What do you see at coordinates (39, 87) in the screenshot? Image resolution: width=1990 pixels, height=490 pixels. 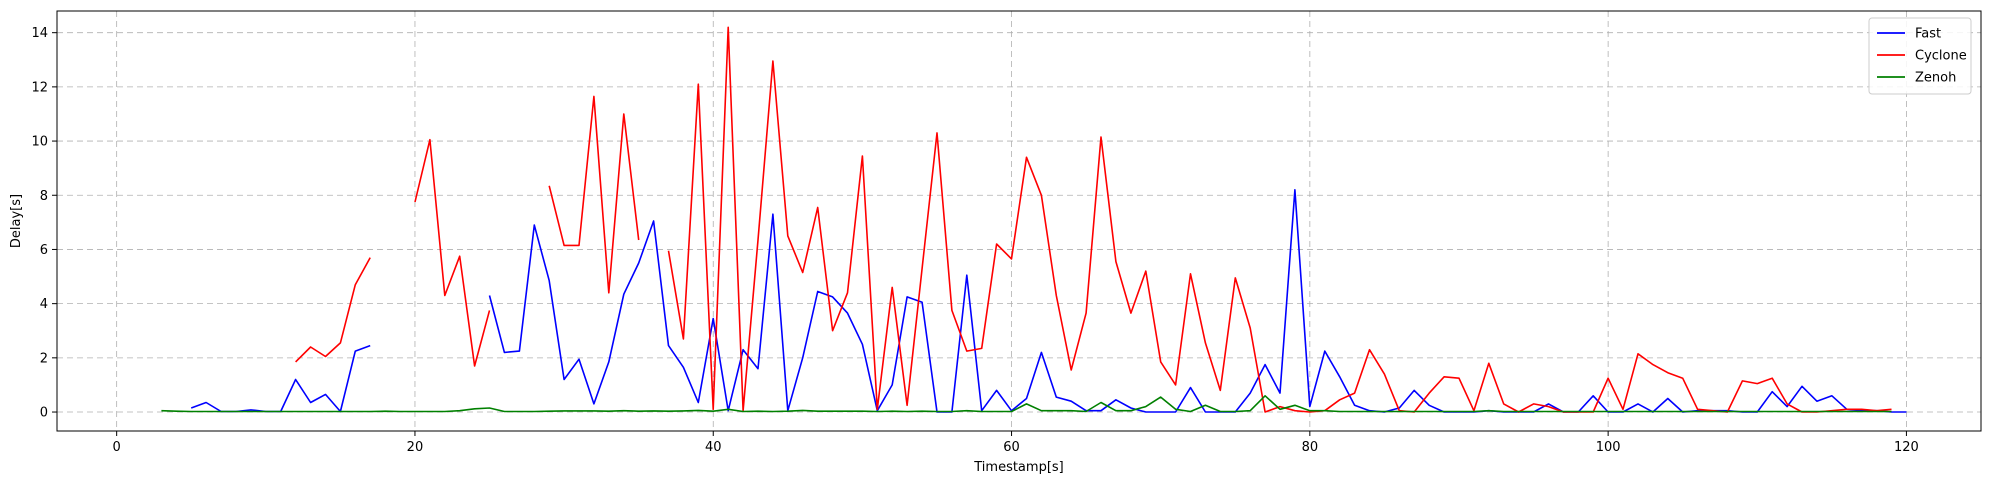 I see `y-tick-label: 12` at bounding box center [39, 87].